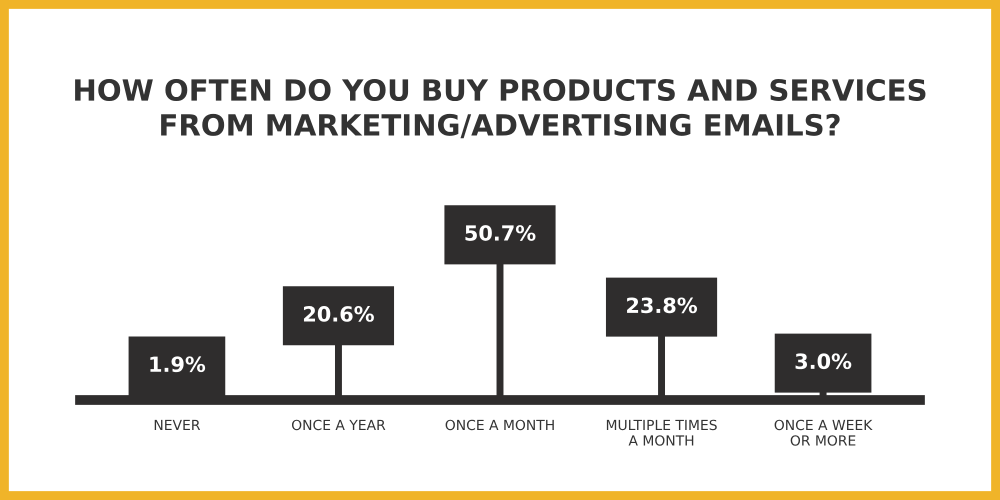 The height and width of the screenshot is (500, 1000). What do you see at coordinates (339, 425) in the screenshot?
I see `category-label: ONCE A YEAR` at bounding box center [339, 425].